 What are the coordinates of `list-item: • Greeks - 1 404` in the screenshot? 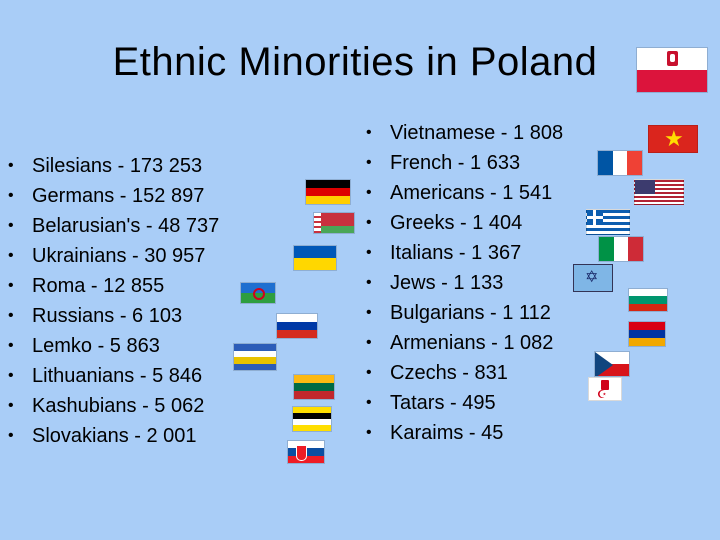 It's located at (491, 223).